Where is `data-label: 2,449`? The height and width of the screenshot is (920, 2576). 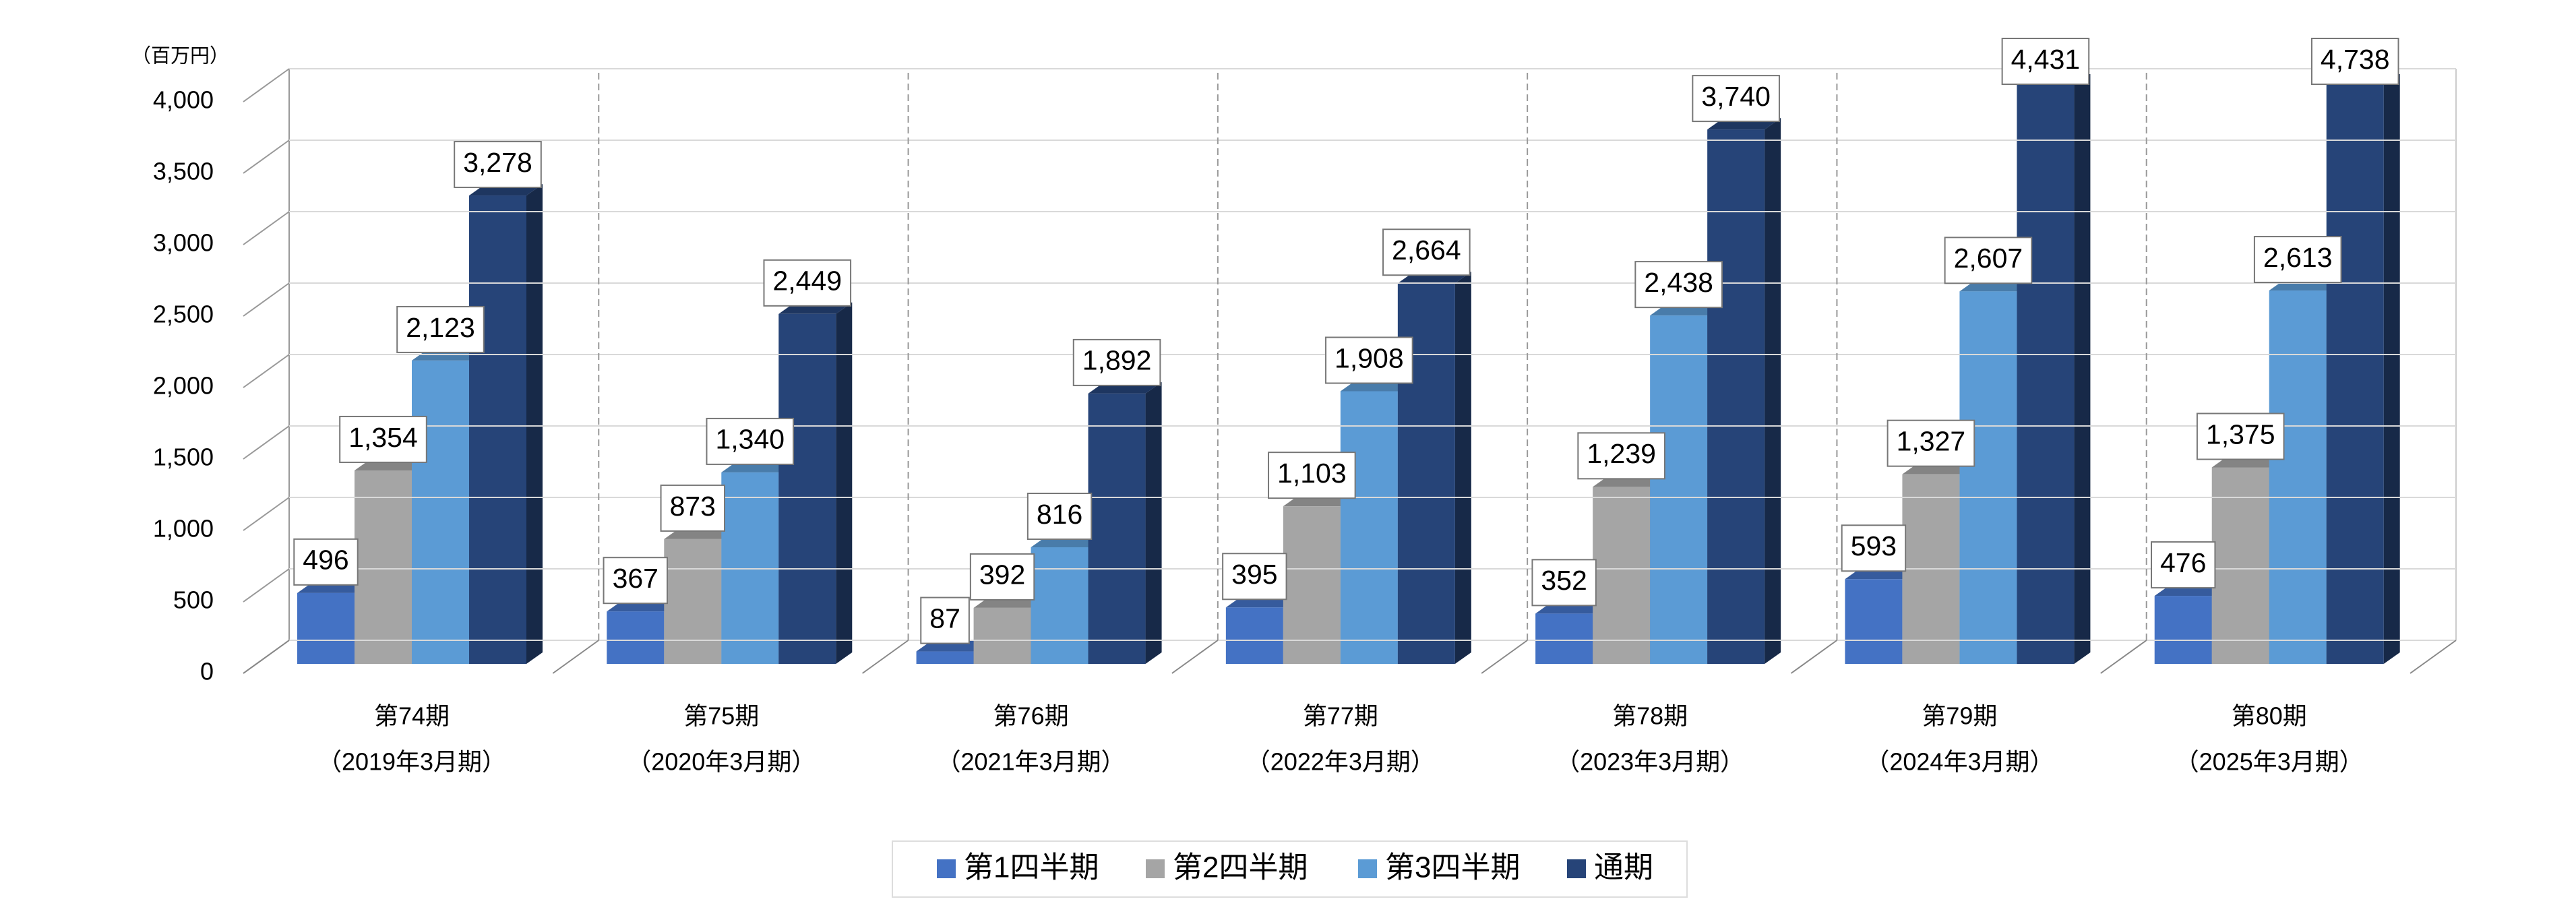 data-label: 2,449 is located at coordinates (807, 282).